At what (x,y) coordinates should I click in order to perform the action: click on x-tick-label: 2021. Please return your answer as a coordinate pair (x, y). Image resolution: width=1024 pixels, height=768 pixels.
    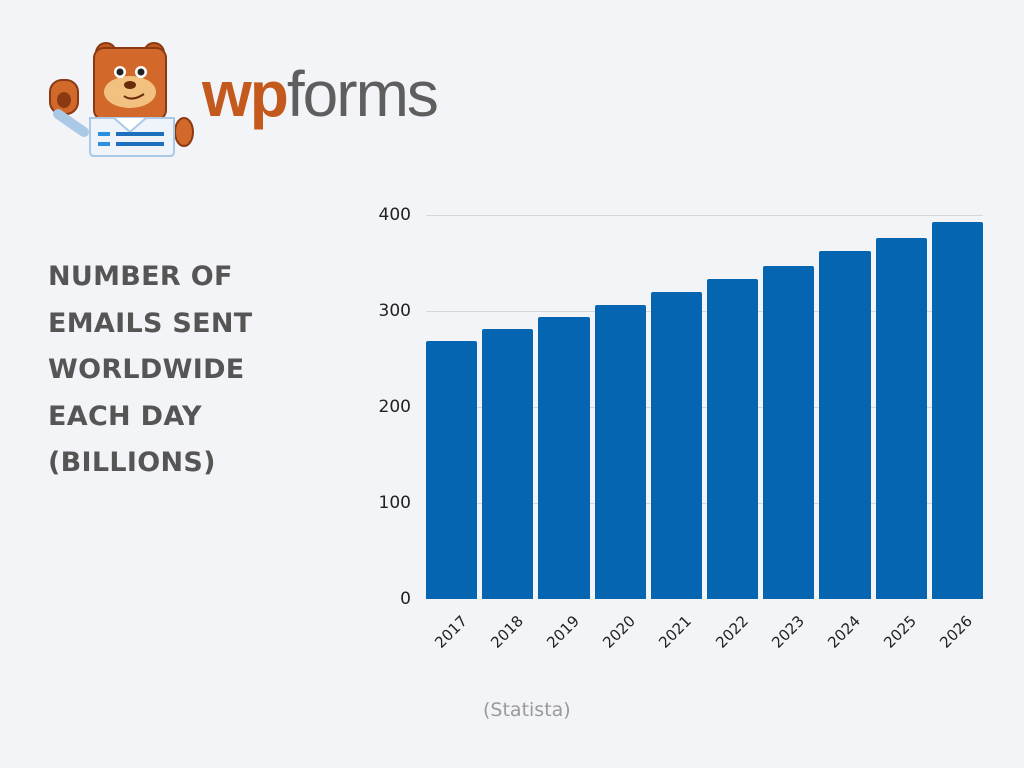
    Looking at the image, I should click on (675, 632).